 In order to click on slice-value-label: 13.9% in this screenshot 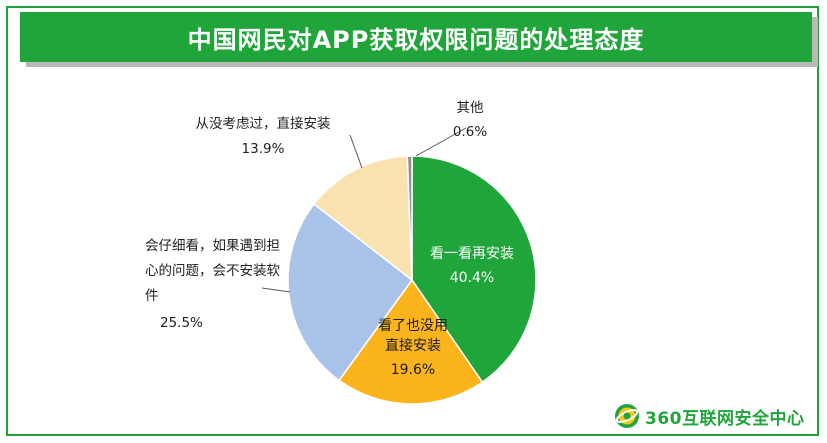, I will do `click(263, 149)`.